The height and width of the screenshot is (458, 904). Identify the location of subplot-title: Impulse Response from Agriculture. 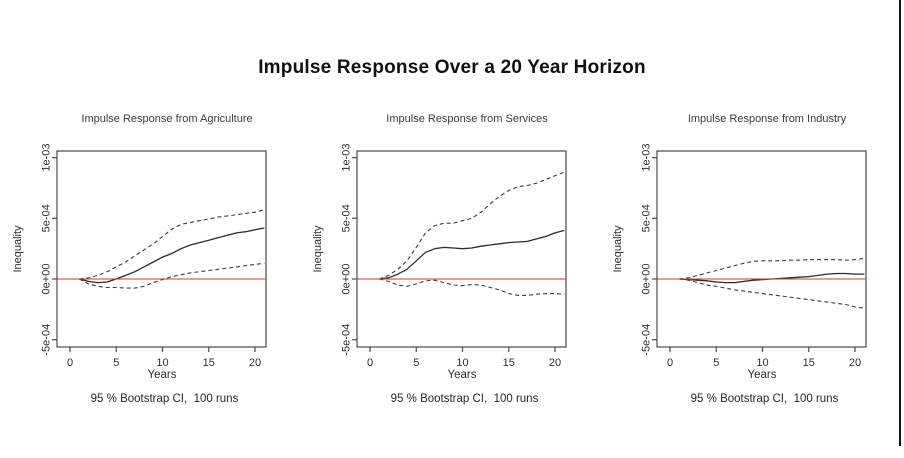
(167, 119).